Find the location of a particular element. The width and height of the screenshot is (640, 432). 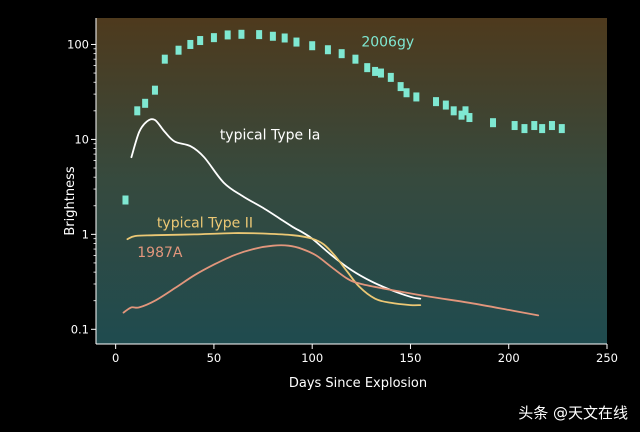

x-tick-label: 150 is located at coordinates (410, 358).